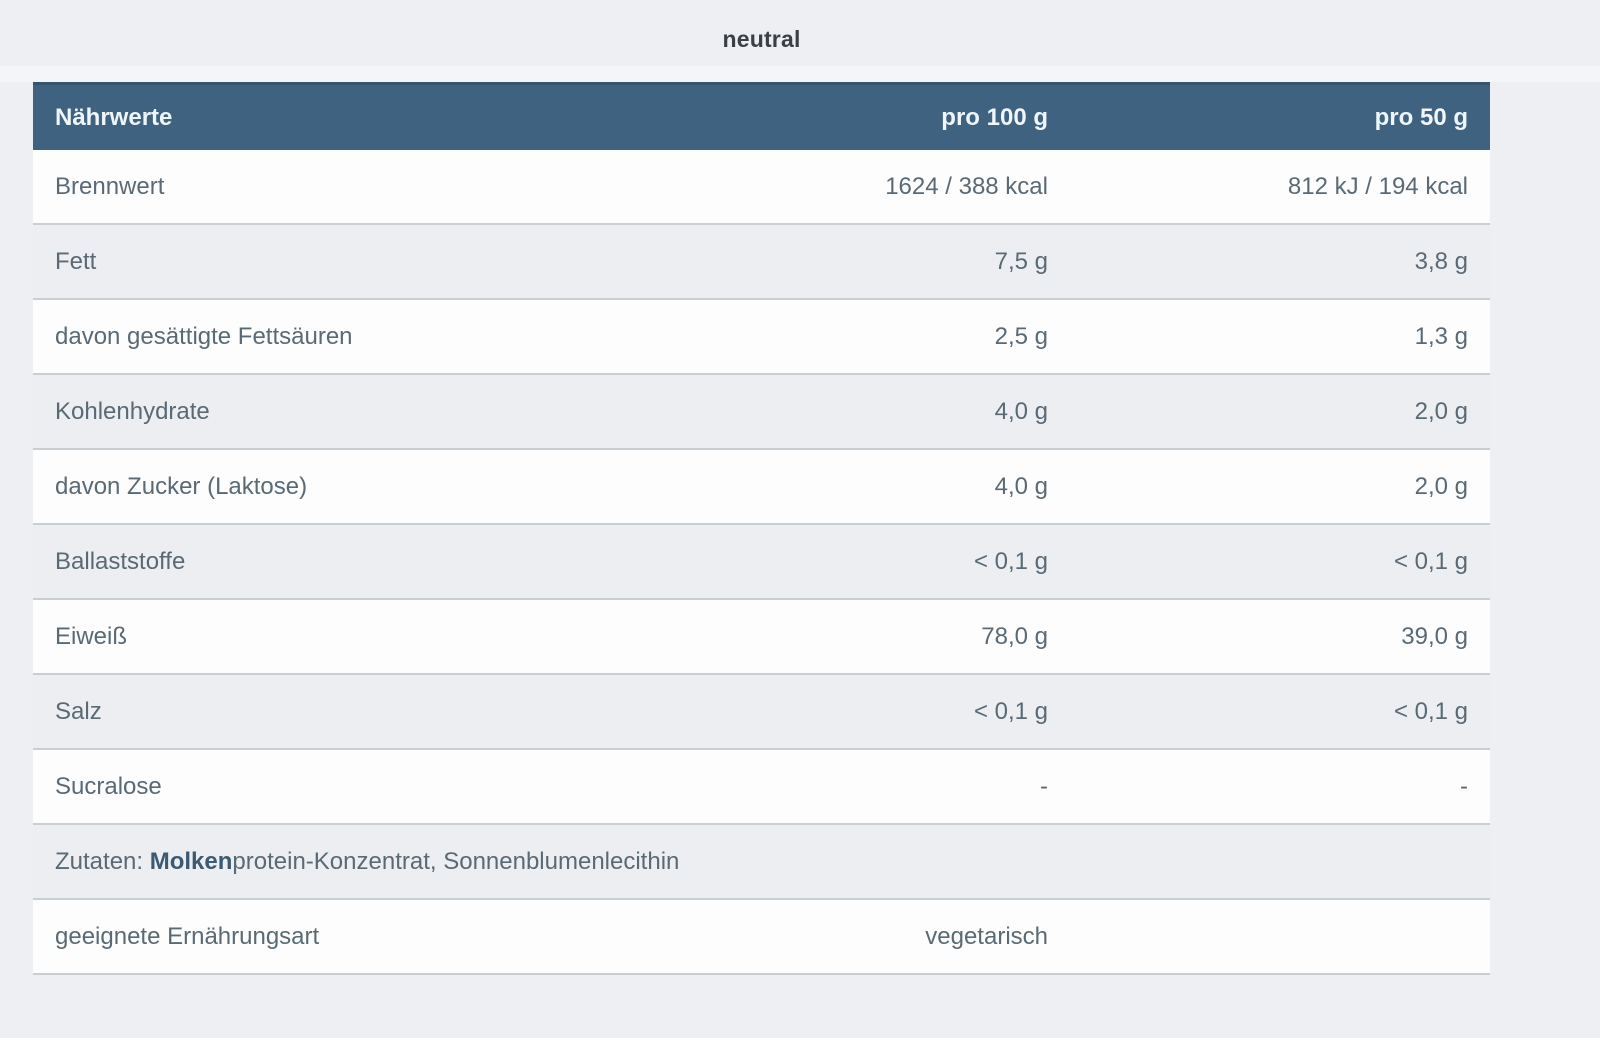 The width and height of the screenshot is (1600, 1038). Describe the element at coordinates (110, 186) in the screenshot. I see `nutrient-label: Brennwert` at that location.